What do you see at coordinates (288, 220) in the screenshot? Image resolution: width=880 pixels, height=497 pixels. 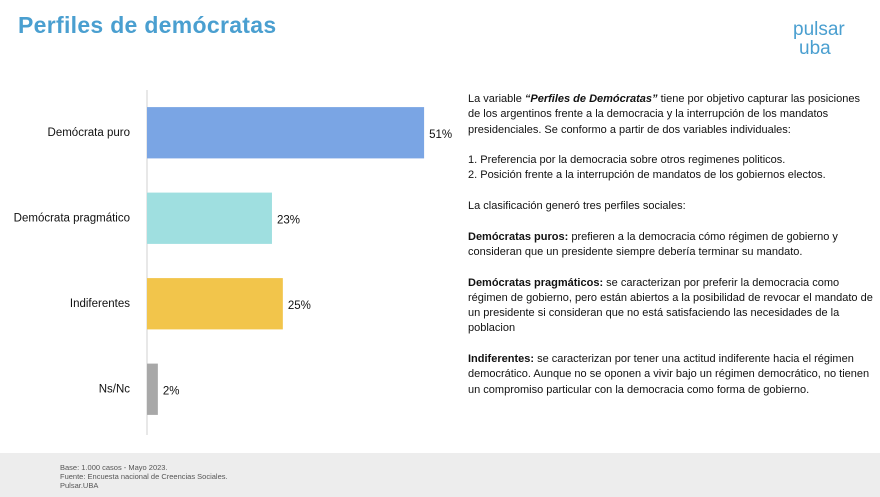 I see `value-label: 23%` at bounding box center [288, 220].